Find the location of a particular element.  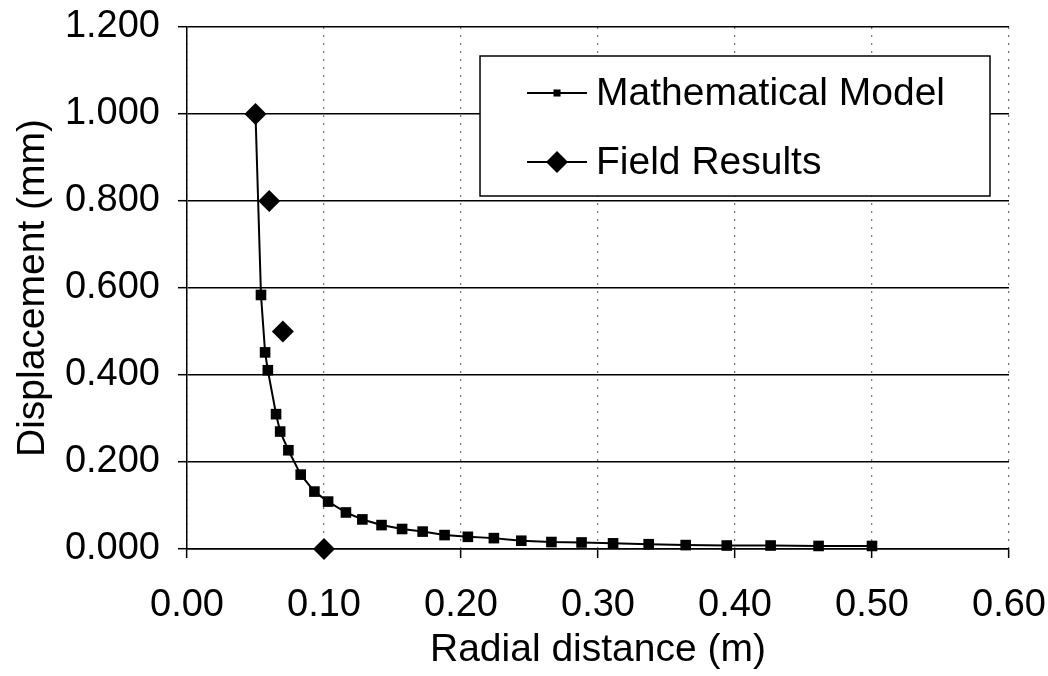

y-tick-label: 1.000 is located at coordinates (112, 111).